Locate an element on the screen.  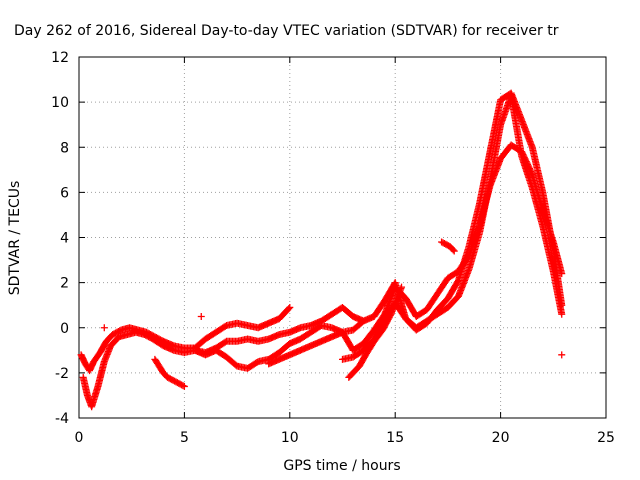
x-tick-label: 25 is located at coordinates (606, 438).